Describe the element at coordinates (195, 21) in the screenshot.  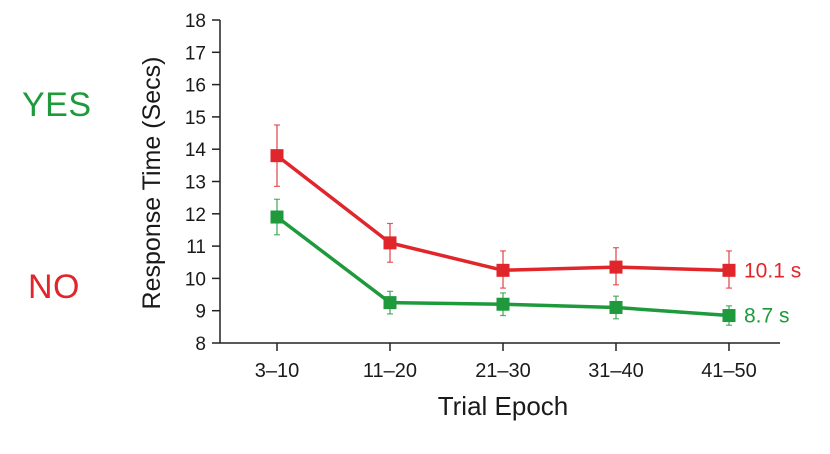
I see `y-tick-label: 18` at that location.